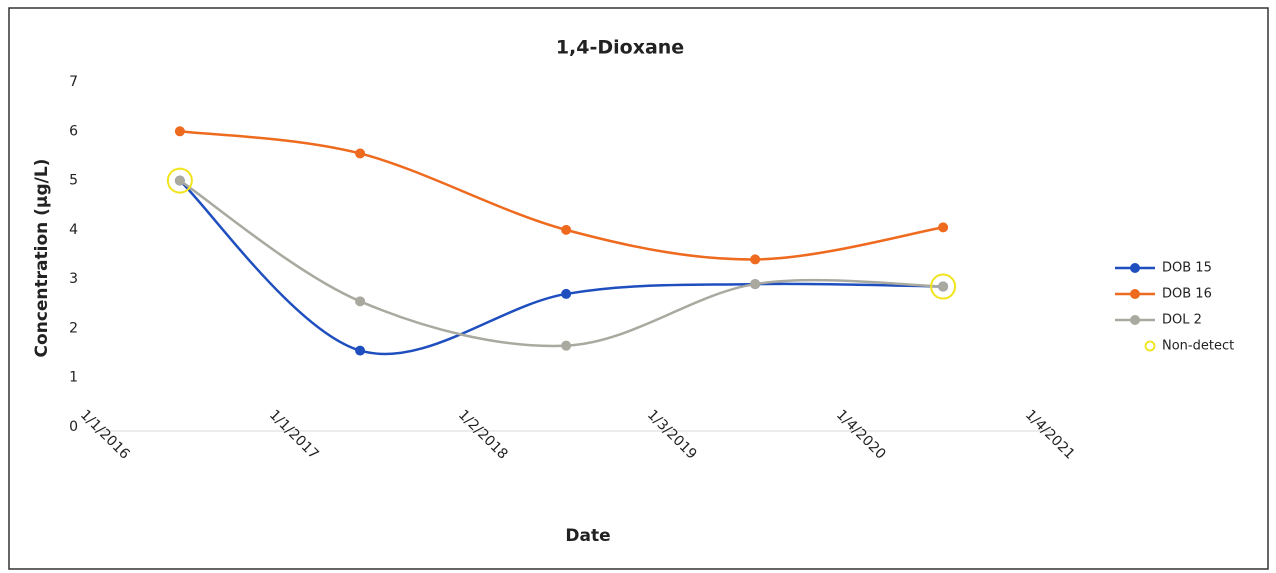 The width and height of the screenshot is (1276, 573). I want to click on y-tick-label: 1, so click(73, 378).